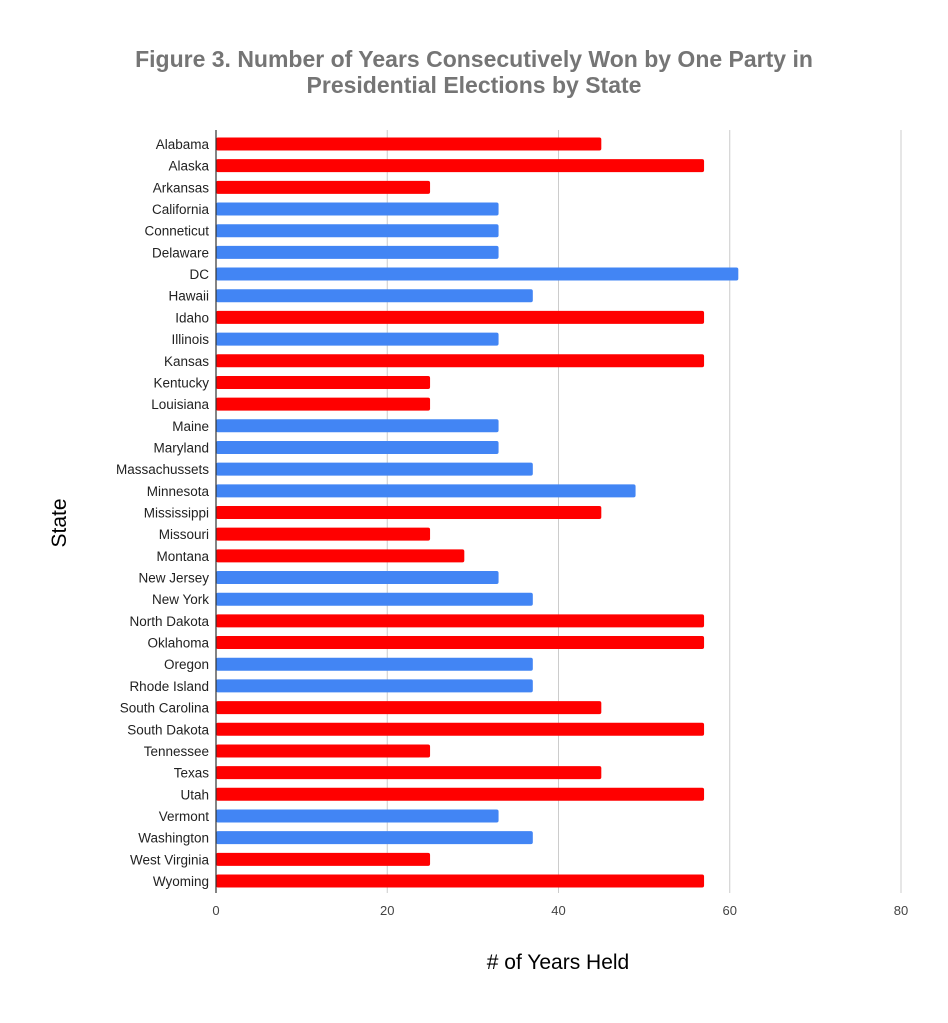  Describe the element at coordinates (59, 523) in the screenshot. I see `y-axis-label: State` at that location.